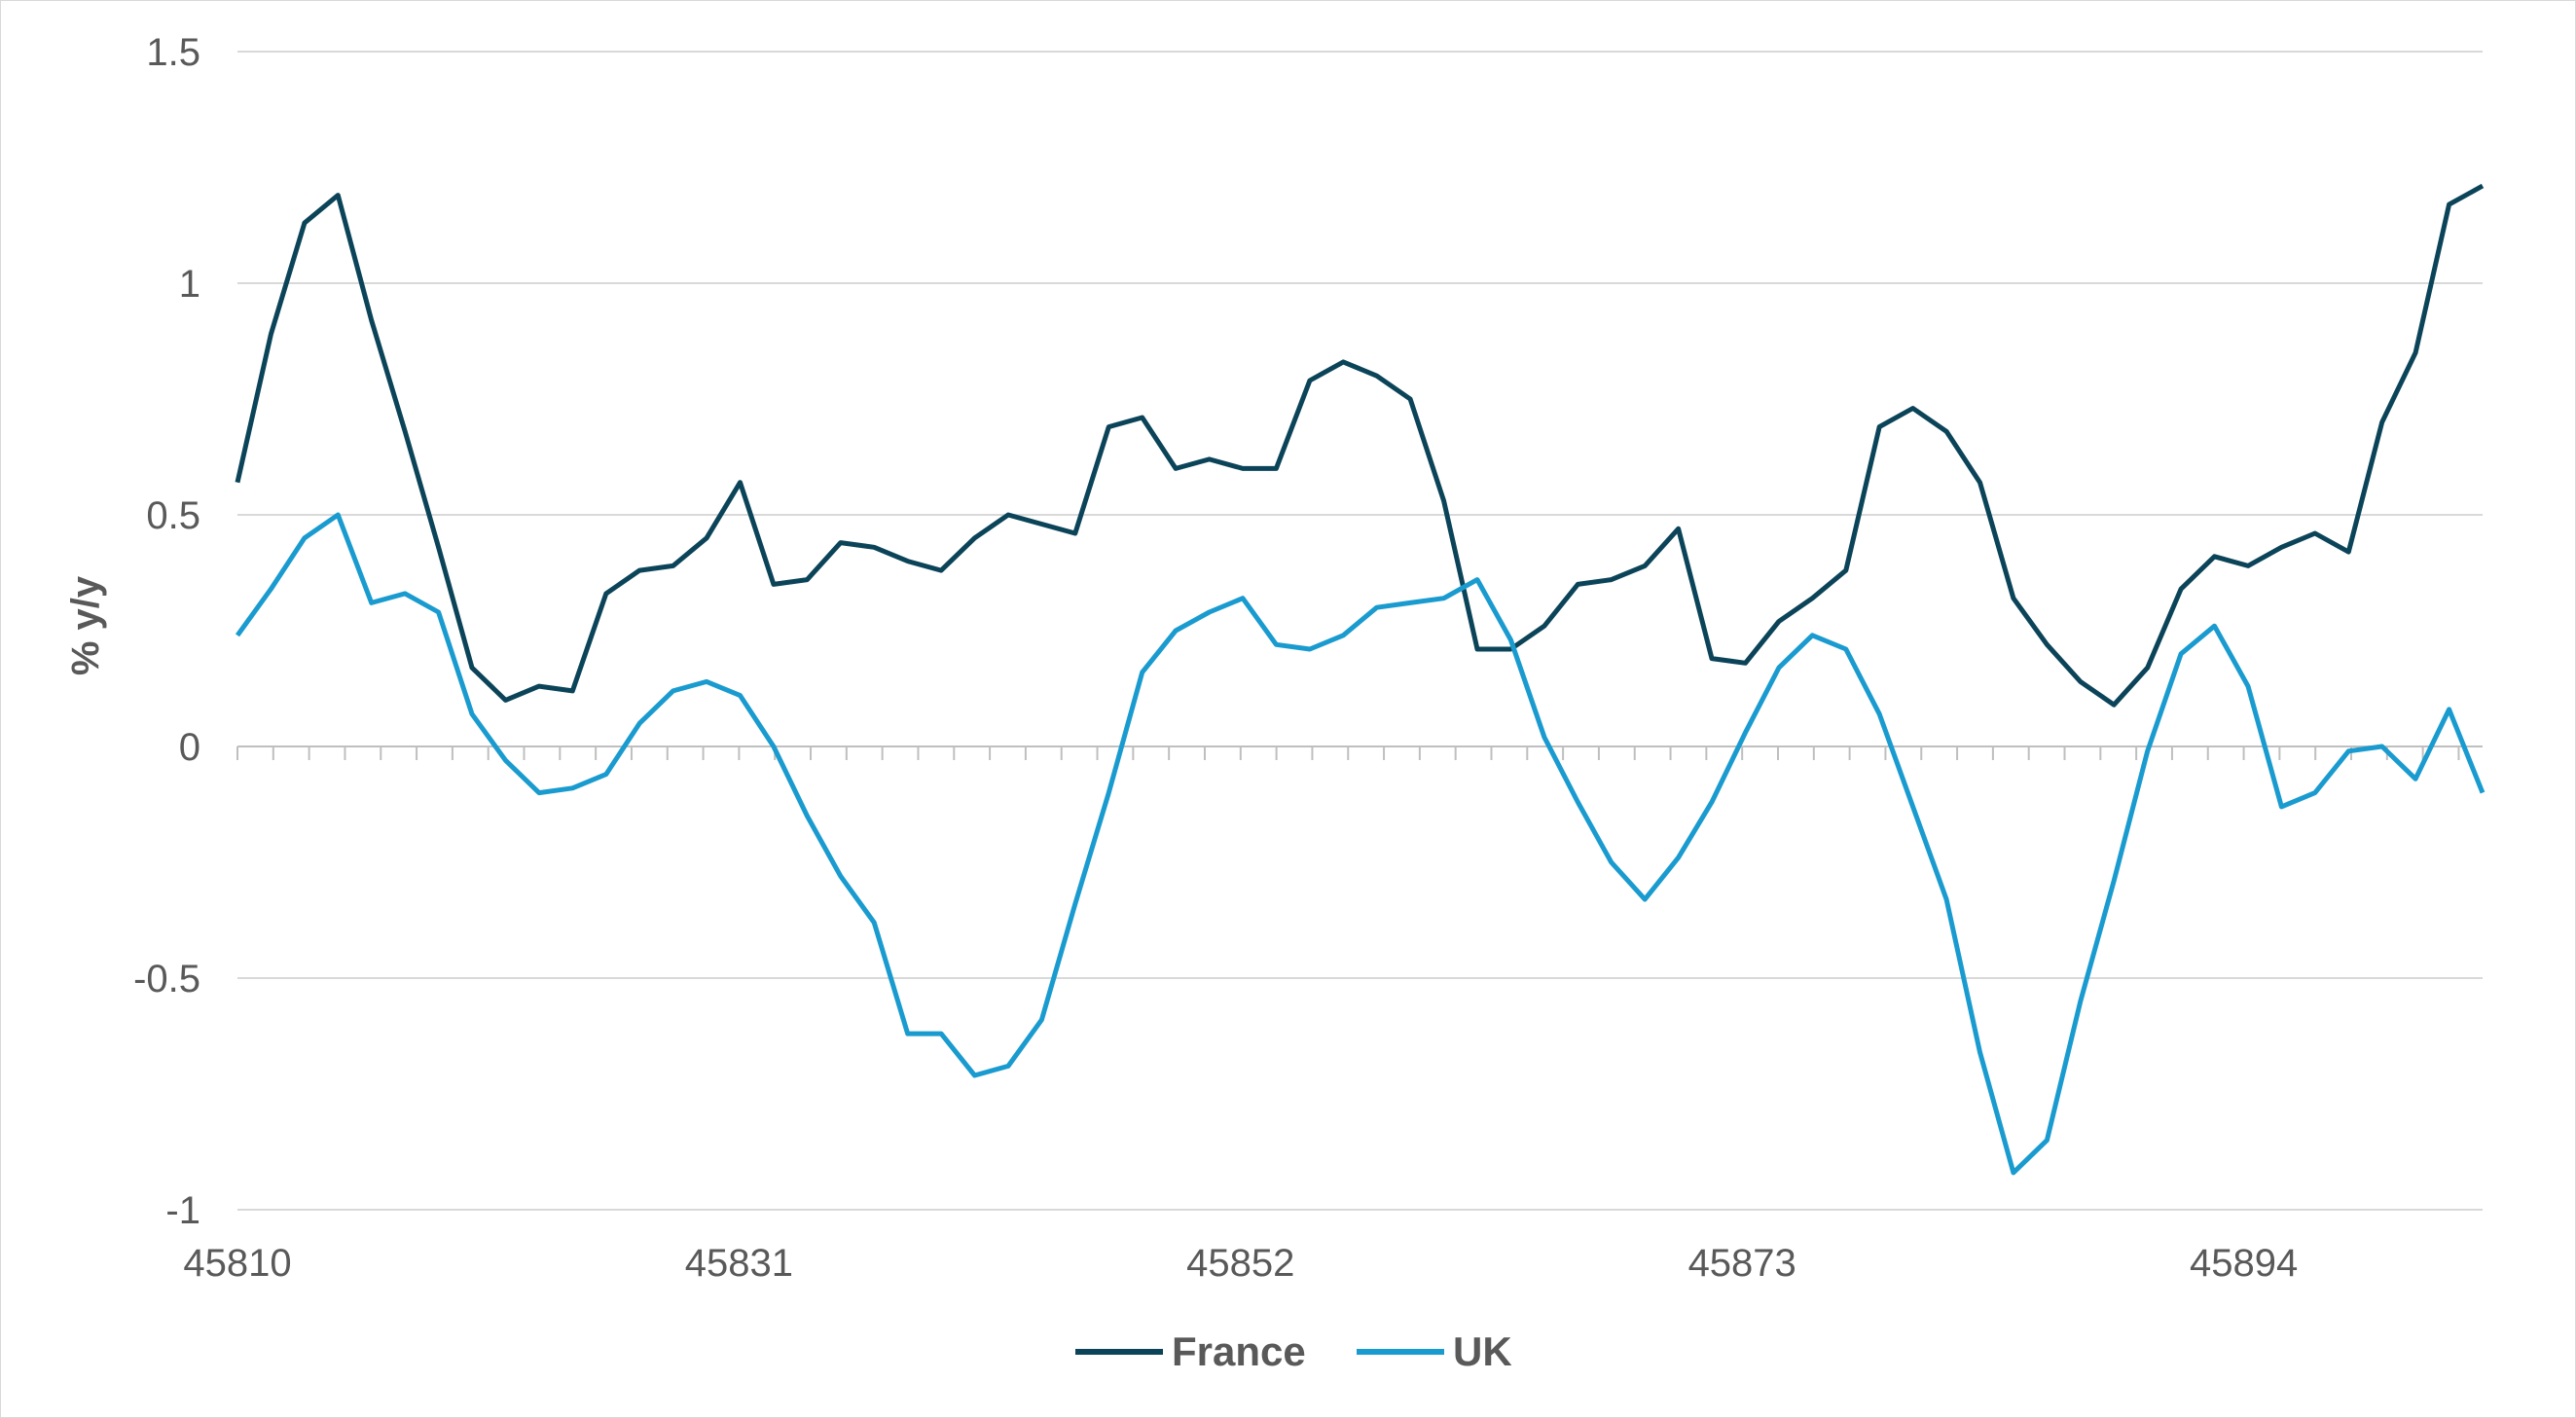 Image resolution: width=2576 pixels, height=1418 pixels. I want to click on legend-label-uk: UK, so click(1482, 1351).